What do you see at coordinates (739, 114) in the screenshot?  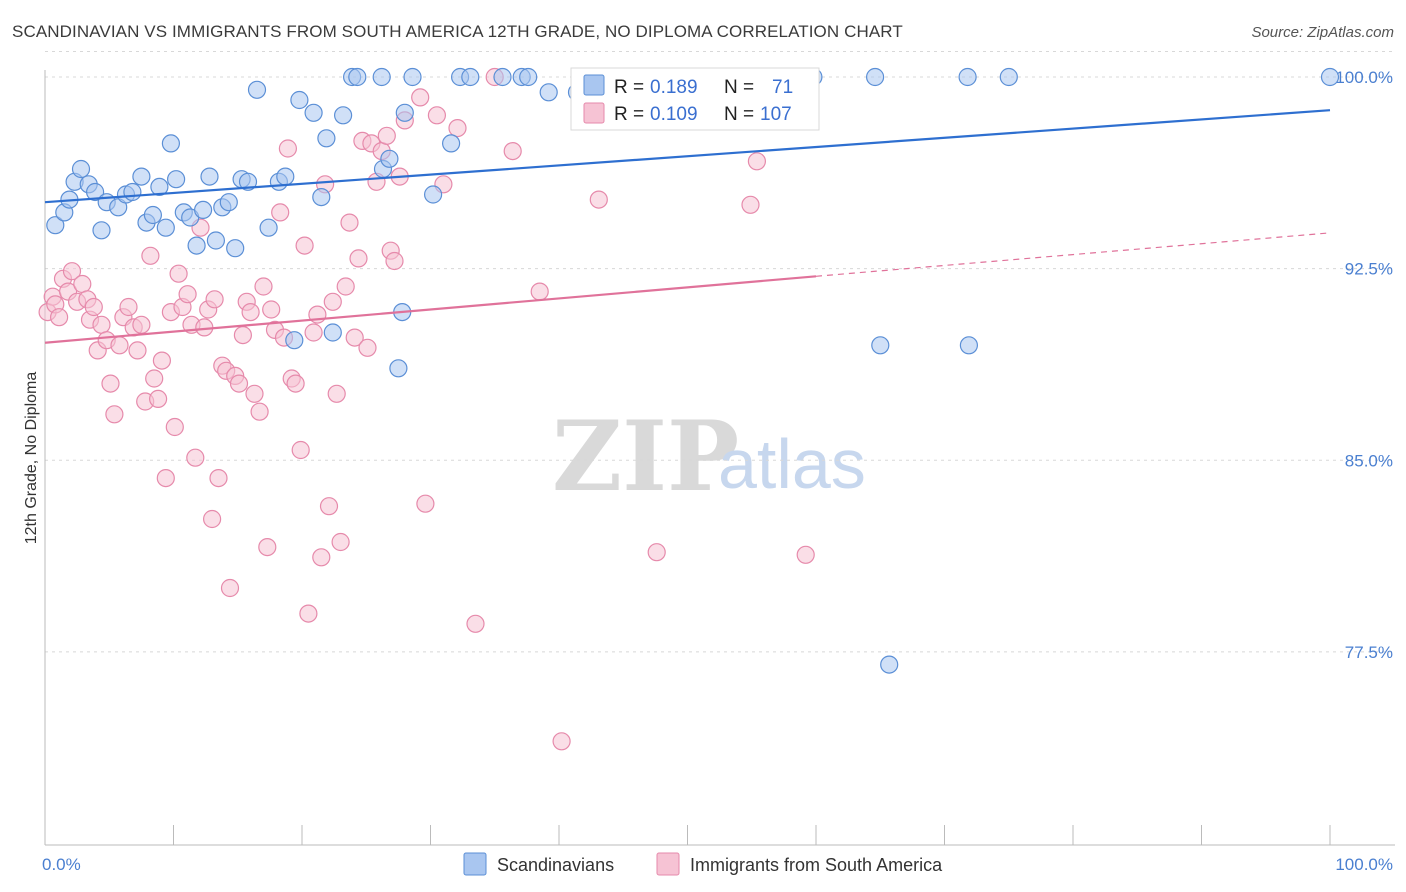 I see `legend-n-label-2: N =` at bounding box center [739, 114].